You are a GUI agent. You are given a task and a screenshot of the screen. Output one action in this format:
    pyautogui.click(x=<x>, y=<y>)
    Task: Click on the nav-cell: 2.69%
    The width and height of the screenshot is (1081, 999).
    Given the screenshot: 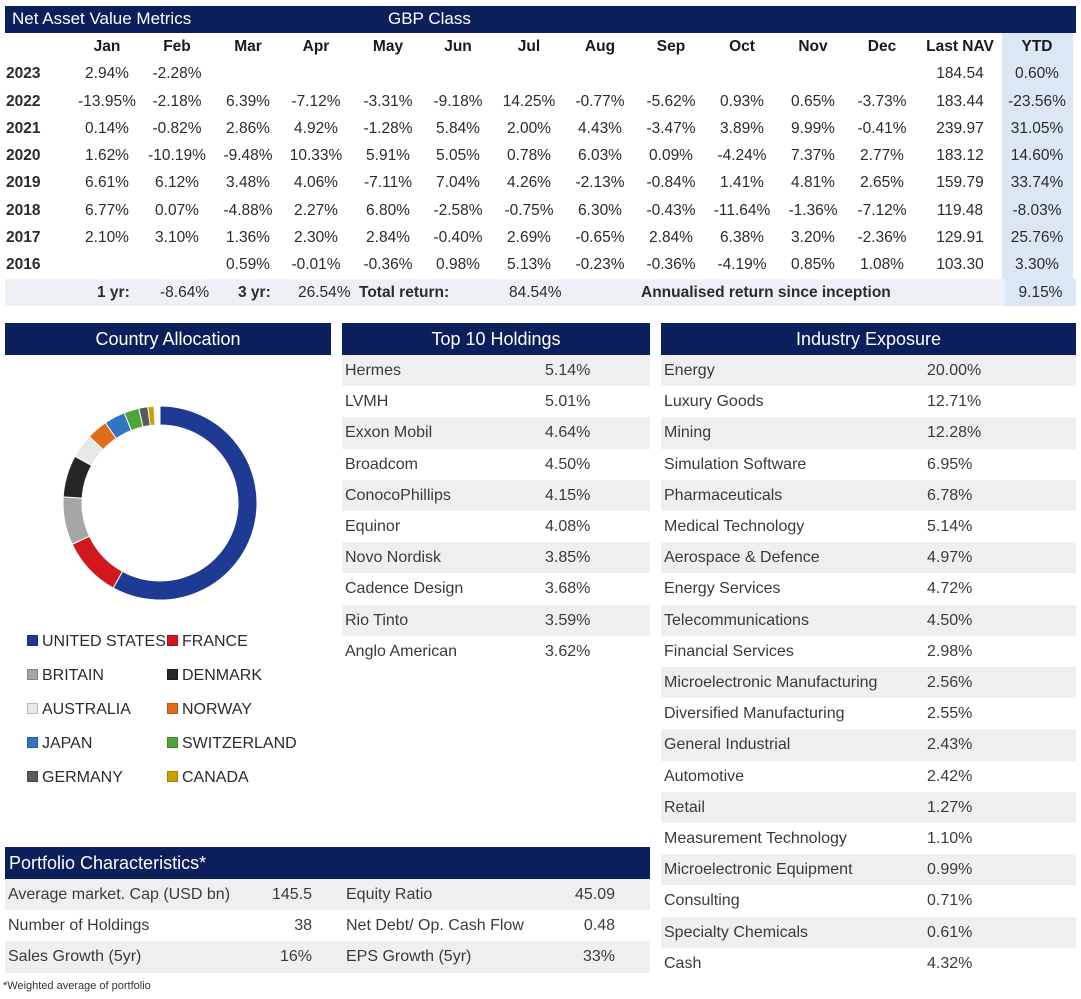 What is the action you would take?
    pyautogui.click(x=529, y=238)
    